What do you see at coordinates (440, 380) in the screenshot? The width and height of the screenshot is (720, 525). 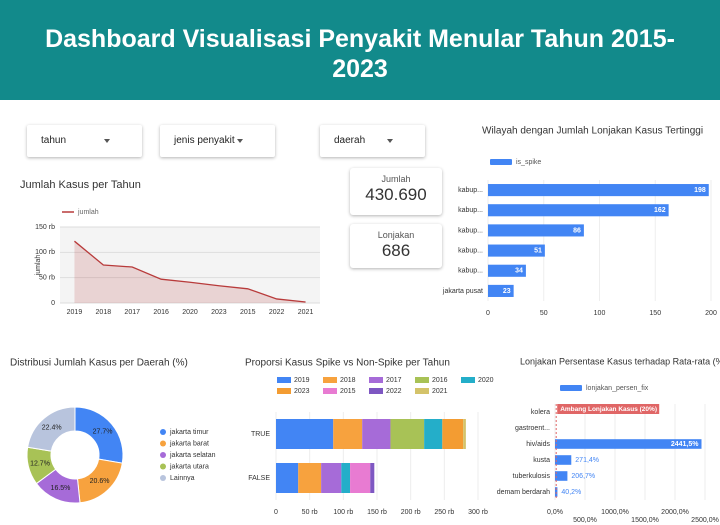 I see `legend-label: 2016` at bounding box center [440, 380].